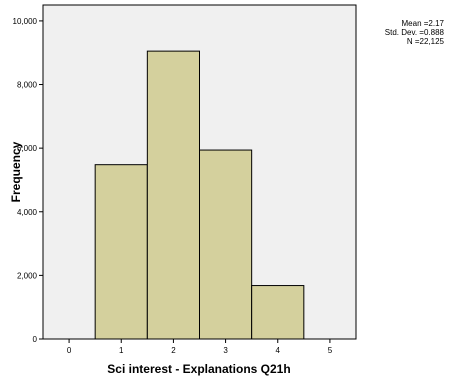 The image size is (449, 381). I want to click on y-tick-label: 6,000, so click(27, 148).